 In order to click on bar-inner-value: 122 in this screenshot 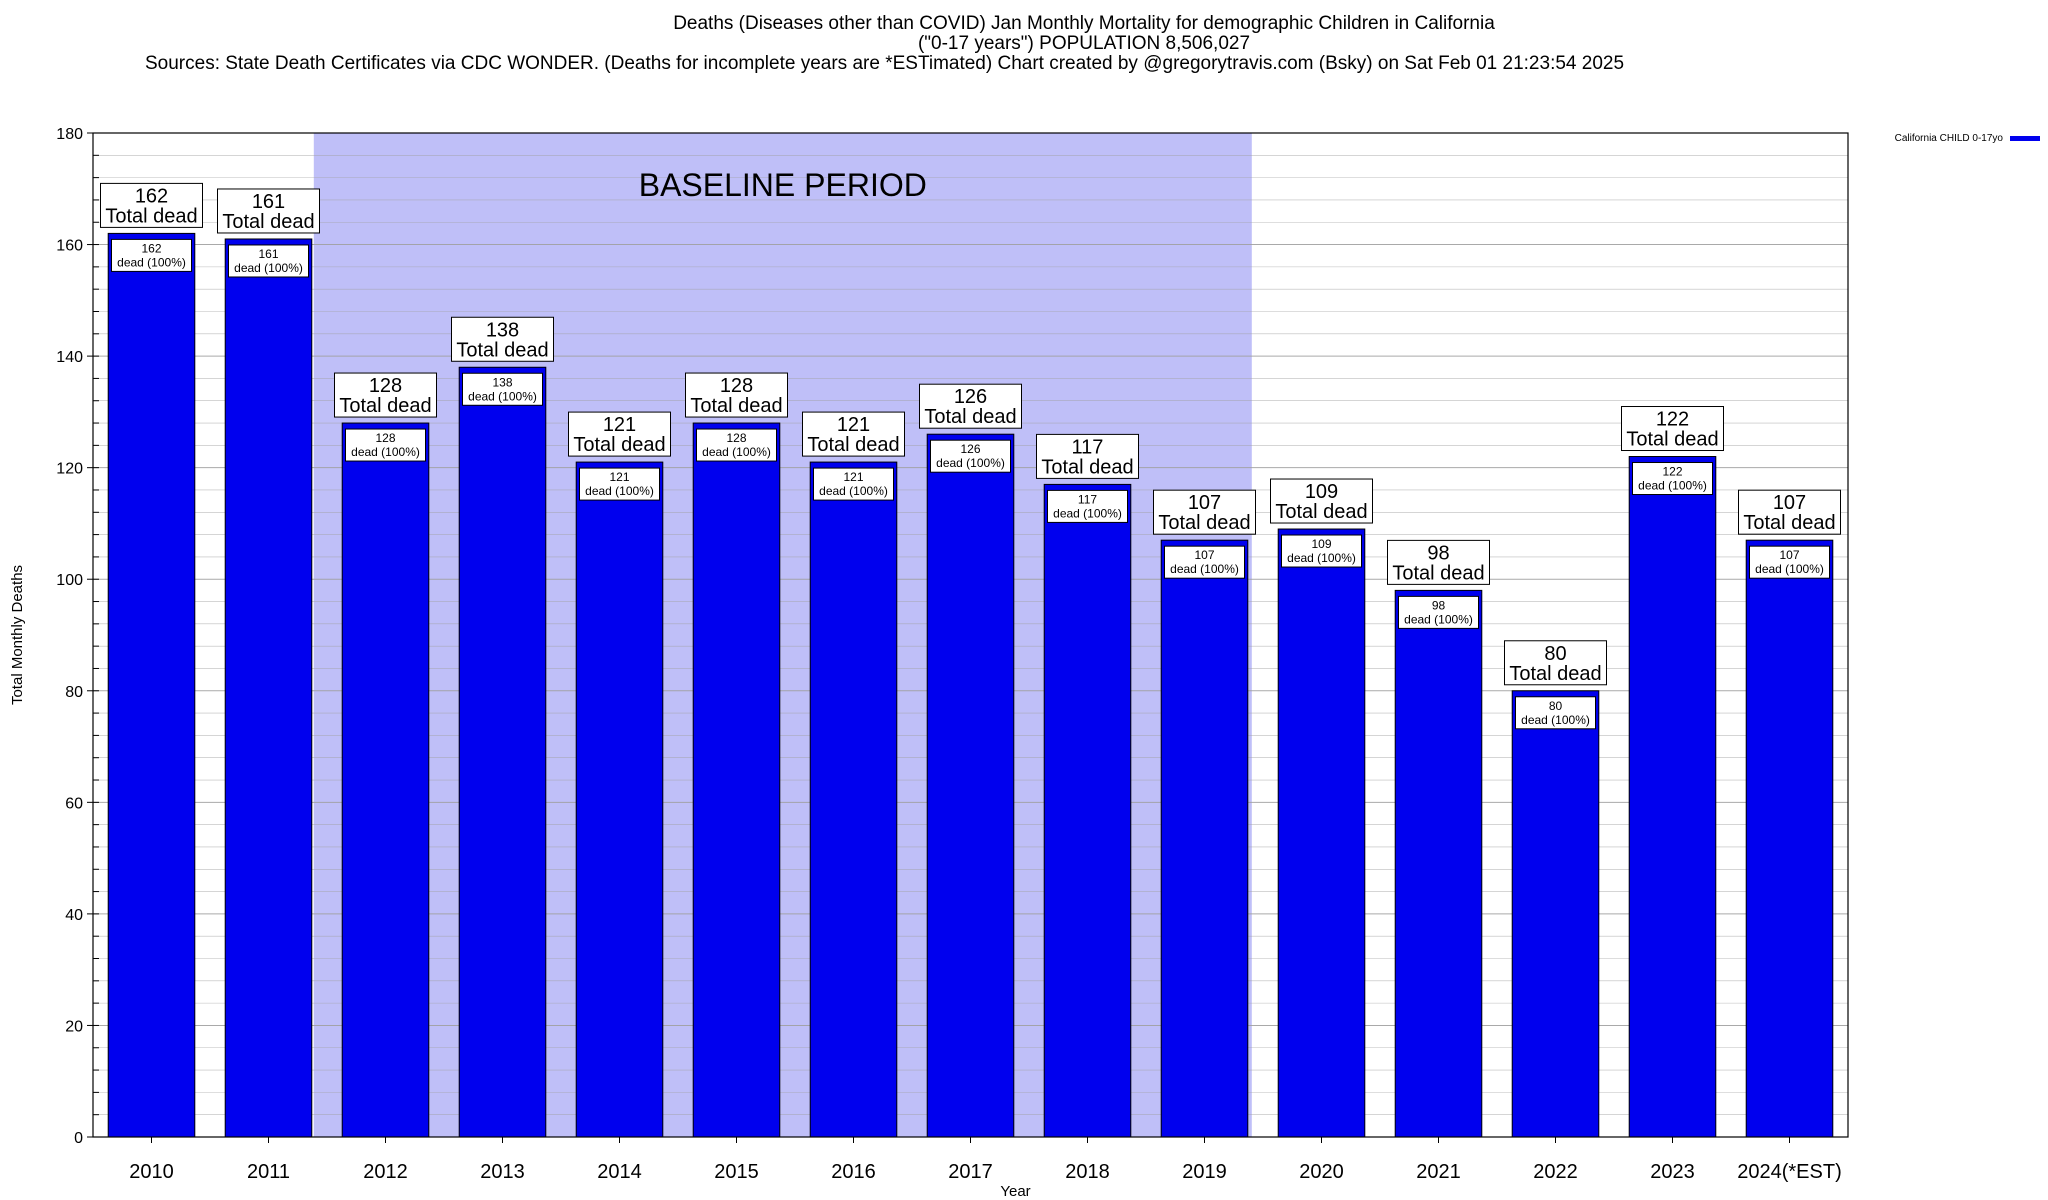, I will do `click(1672, 472)`.